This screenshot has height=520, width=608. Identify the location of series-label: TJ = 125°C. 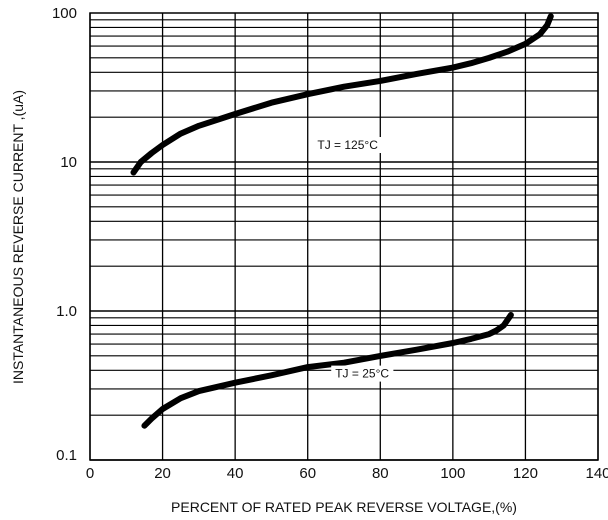
(347, 145).